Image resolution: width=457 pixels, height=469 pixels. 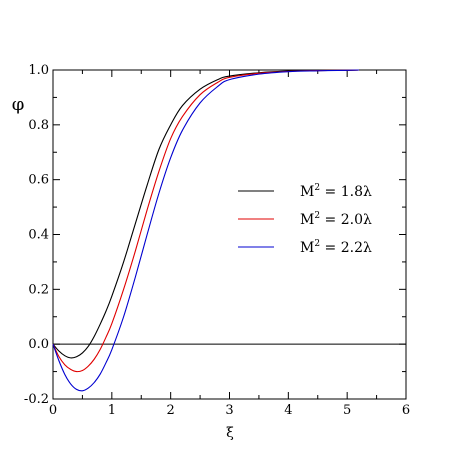 I want to click on y-tick-label: -0.2, so click(x=36, y=399).